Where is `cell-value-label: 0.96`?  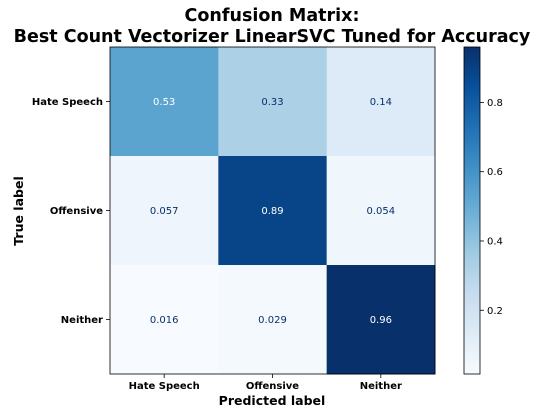 cell-value-label: 0.96 is located at coordinates (381, 320).